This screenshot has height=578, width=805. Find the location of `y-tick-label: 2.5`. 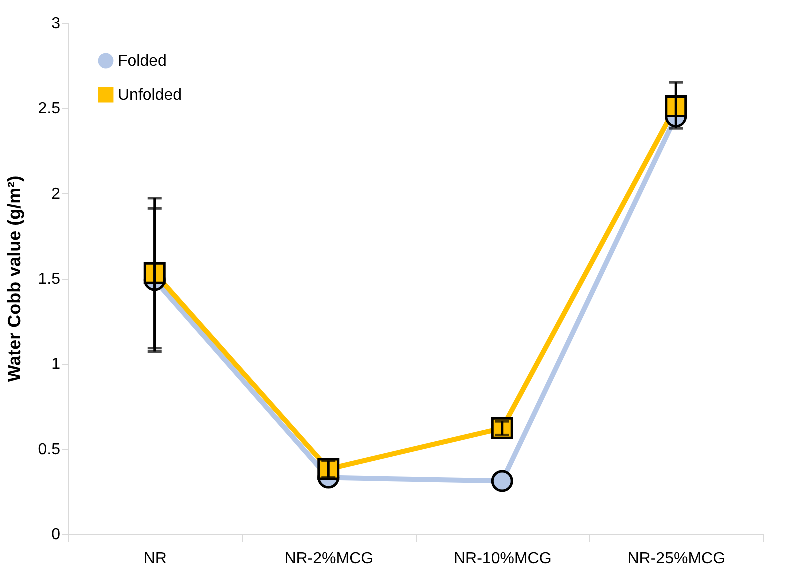

y-tick-label: 2.5 is located at coordinates (49, 109).